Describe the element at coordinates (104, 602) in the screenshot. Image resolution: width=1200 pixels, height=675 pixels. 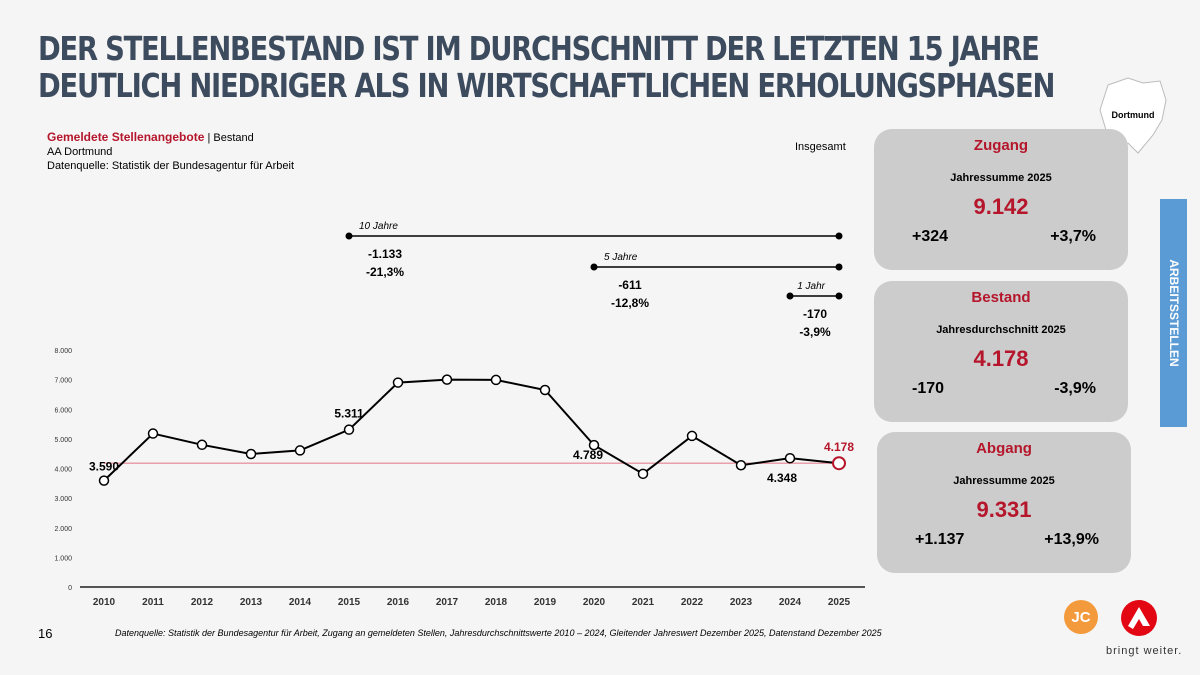
I see `x-tick-label: 2010` at that location.